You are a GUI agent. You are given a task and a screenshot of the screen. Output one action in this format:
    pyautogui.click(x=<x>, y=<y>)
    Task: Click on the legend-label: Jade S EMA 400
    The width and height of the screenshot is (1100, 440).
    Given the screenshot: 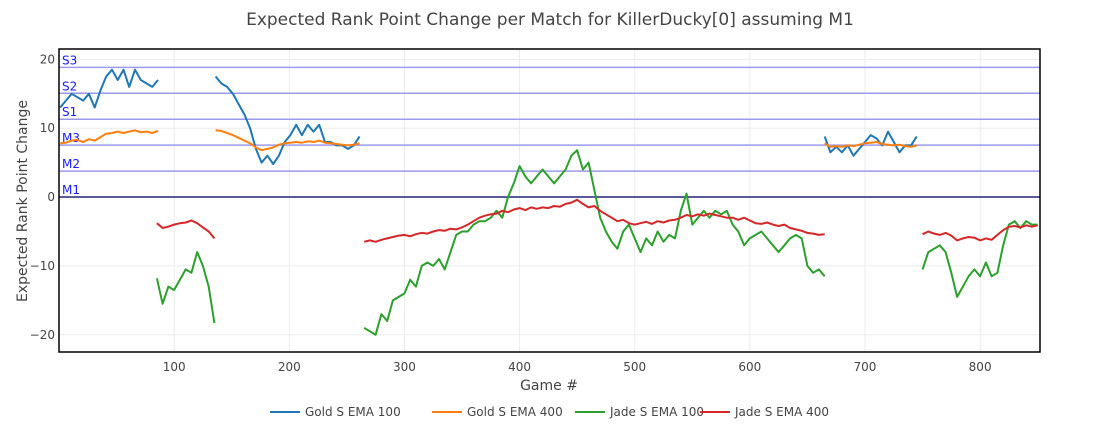 What is the action you would take?
    pyautogui.click(x=781, y=412)
    